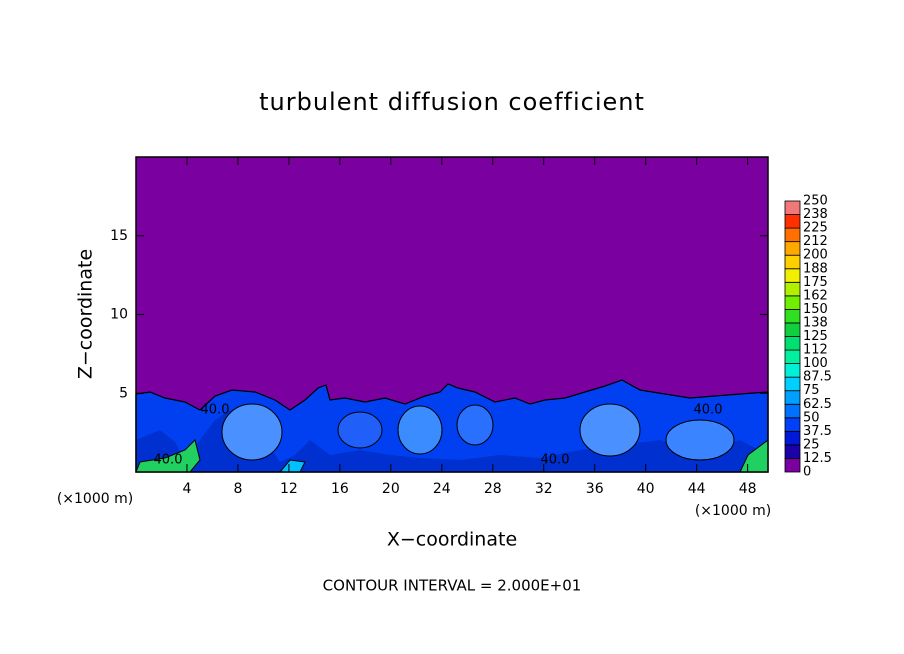 The width and height of the screenshot is (904, 654). What do you see at coordinates (187, 489) in the screenshot?
I see `x-tick-label: 4` at bounding box center [187, 489].